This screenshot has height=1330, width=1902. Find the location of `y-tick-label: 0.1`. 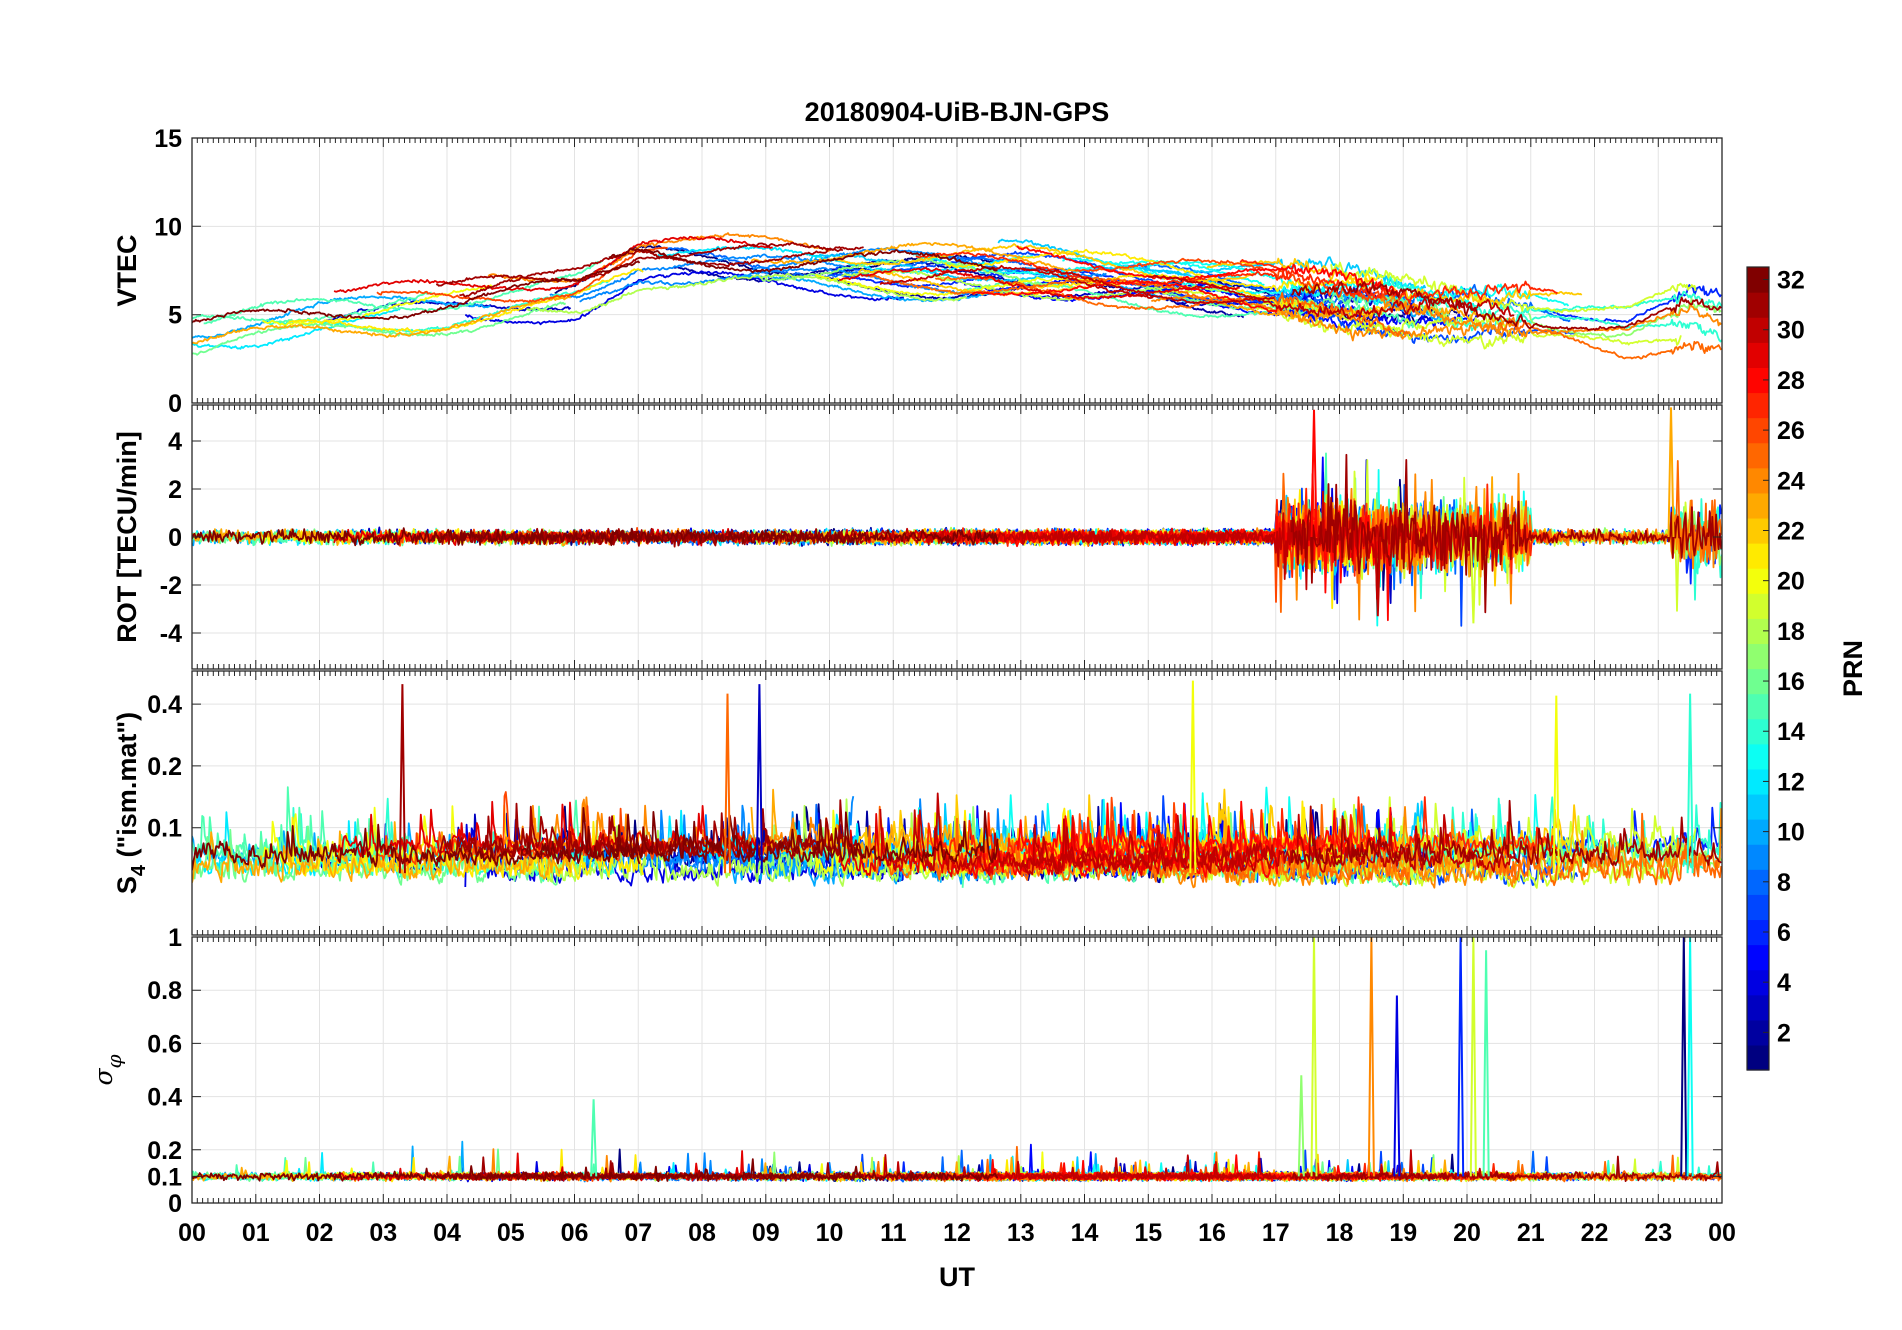

y-tick-label: 0.1 is located at coordinates (164, 829).